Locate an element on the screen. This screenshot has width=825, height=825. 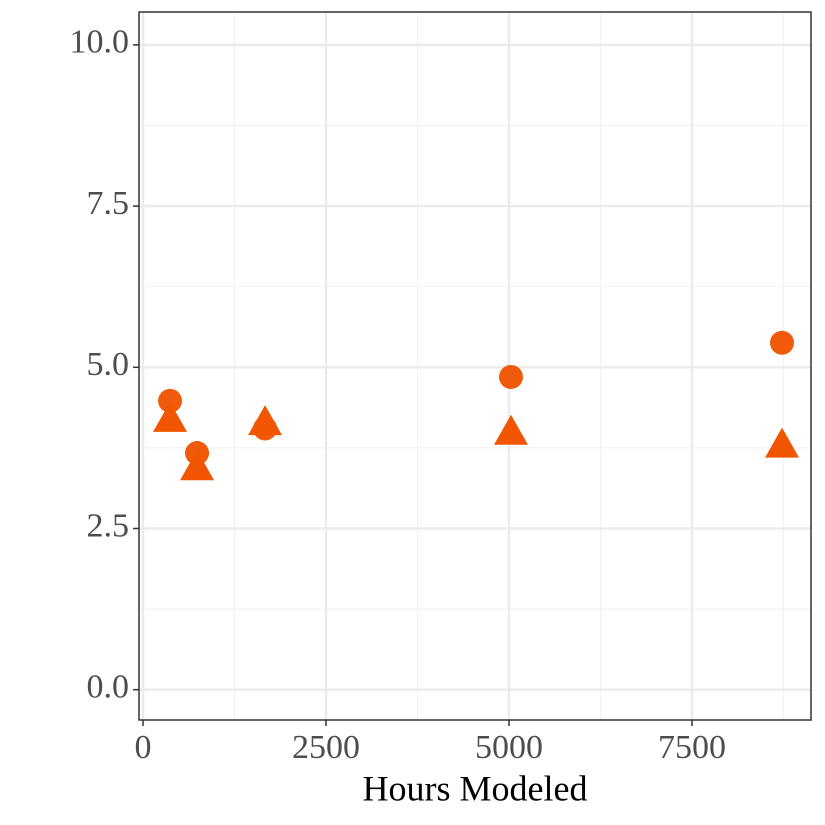
y-tick-label: 10.0 is located at coordinates (100, 42).